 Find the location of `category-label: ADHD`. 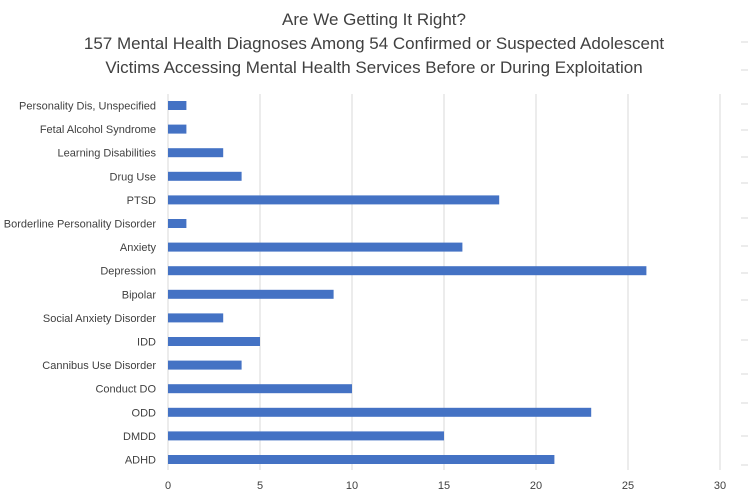

category-label: ADHD is located at coordinates (140, 461).